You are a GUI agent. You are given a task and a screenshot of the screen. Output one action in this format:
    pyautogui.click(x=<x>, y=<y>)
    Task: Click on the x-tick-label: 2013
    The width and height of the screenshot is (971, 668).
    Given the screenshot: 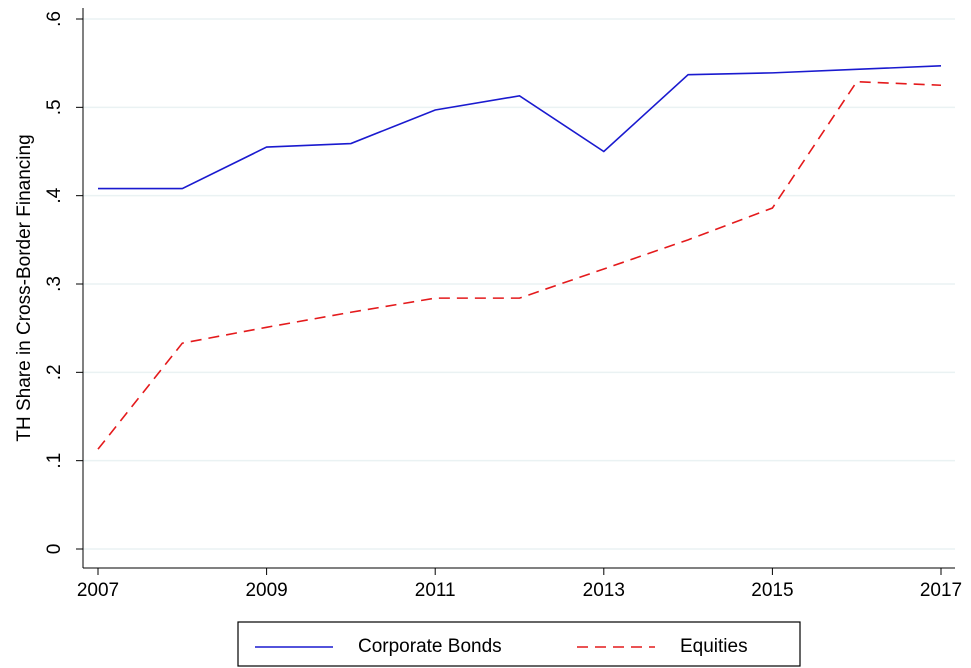 What is the action you would take?
    pyautogui.click(x=604, y=590)
    